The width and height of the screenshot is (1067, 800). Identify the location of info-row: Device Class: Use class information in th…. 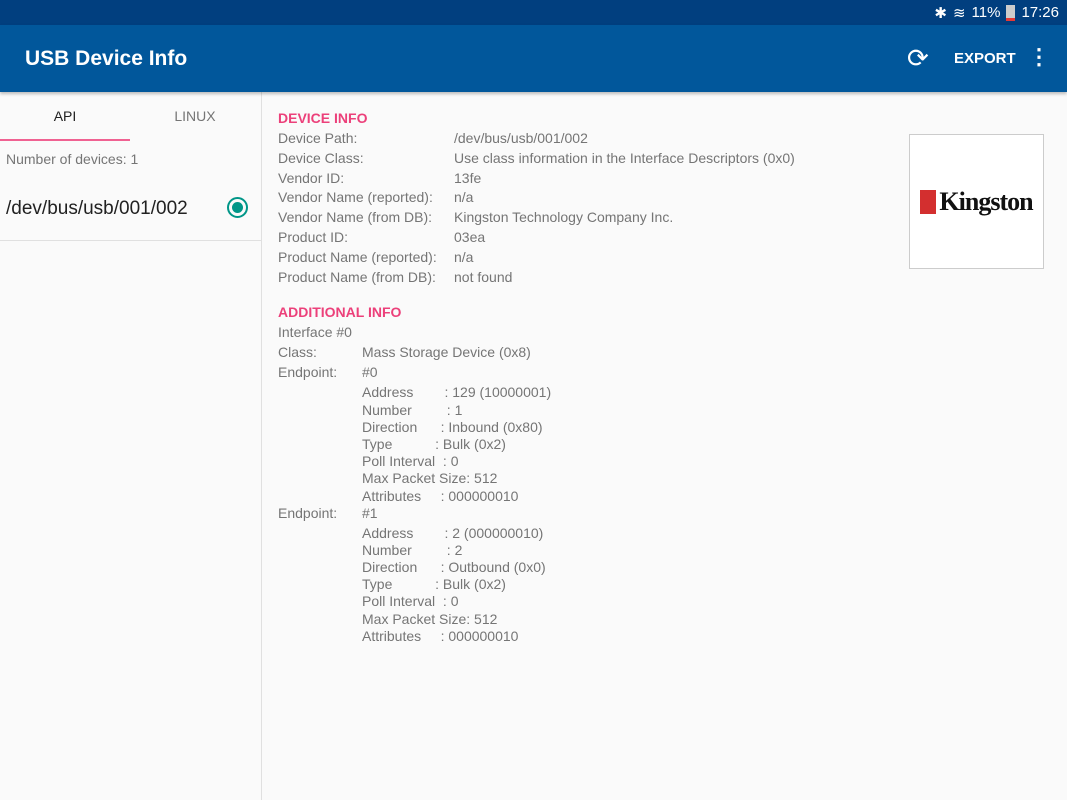
(536, 160).